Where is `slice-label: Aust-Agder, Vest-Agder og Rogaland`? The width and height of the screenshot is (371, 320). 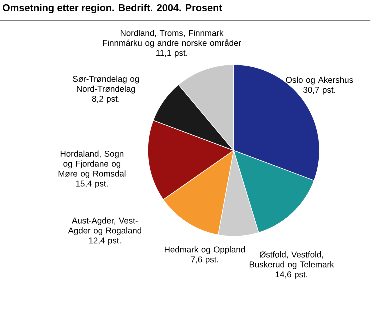 slice-label: Aust-Agder, Vest-Agder og Rogaland is located at coordinates (105, 226).